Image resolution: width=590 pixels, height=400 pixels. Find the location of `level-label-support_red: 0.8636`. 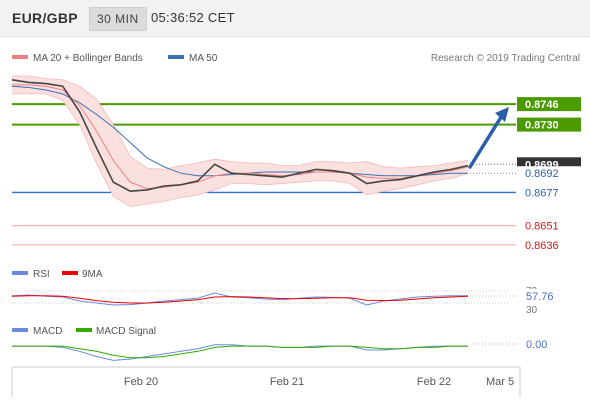

level-label-support_red: 0.8636 is located at coordinates (542, 246).